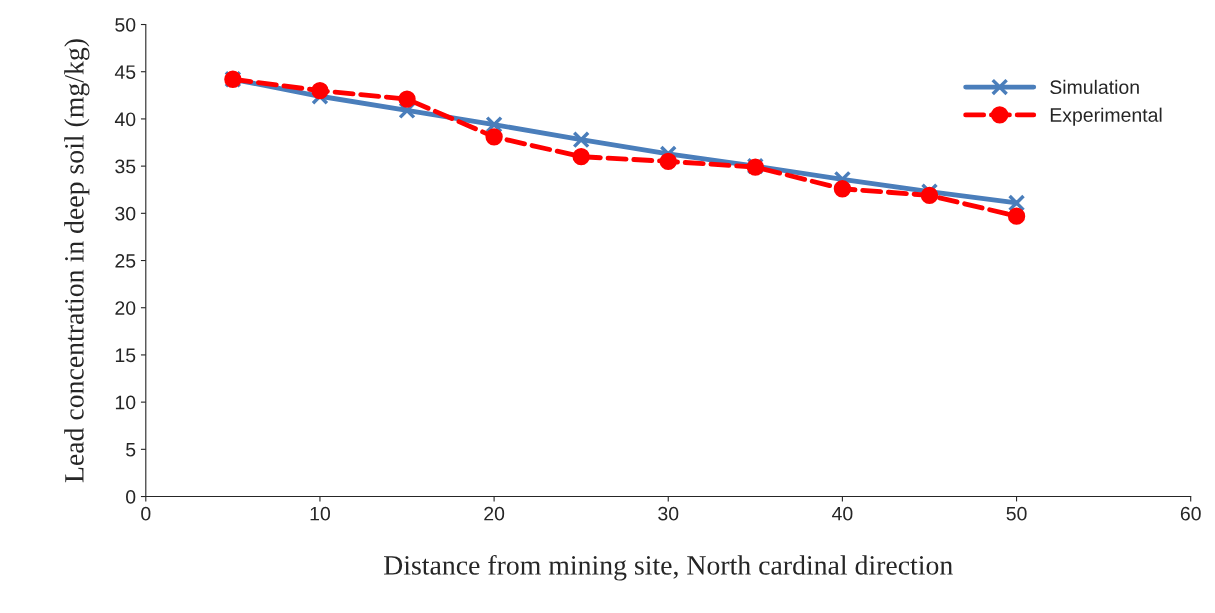 Image resolution: width=1215 pixels, height=613 pixels. What do you see at coordinates (125, 72) in the screenshot?
I see `y-tick-label: 45` at bounding box center [125, 72].